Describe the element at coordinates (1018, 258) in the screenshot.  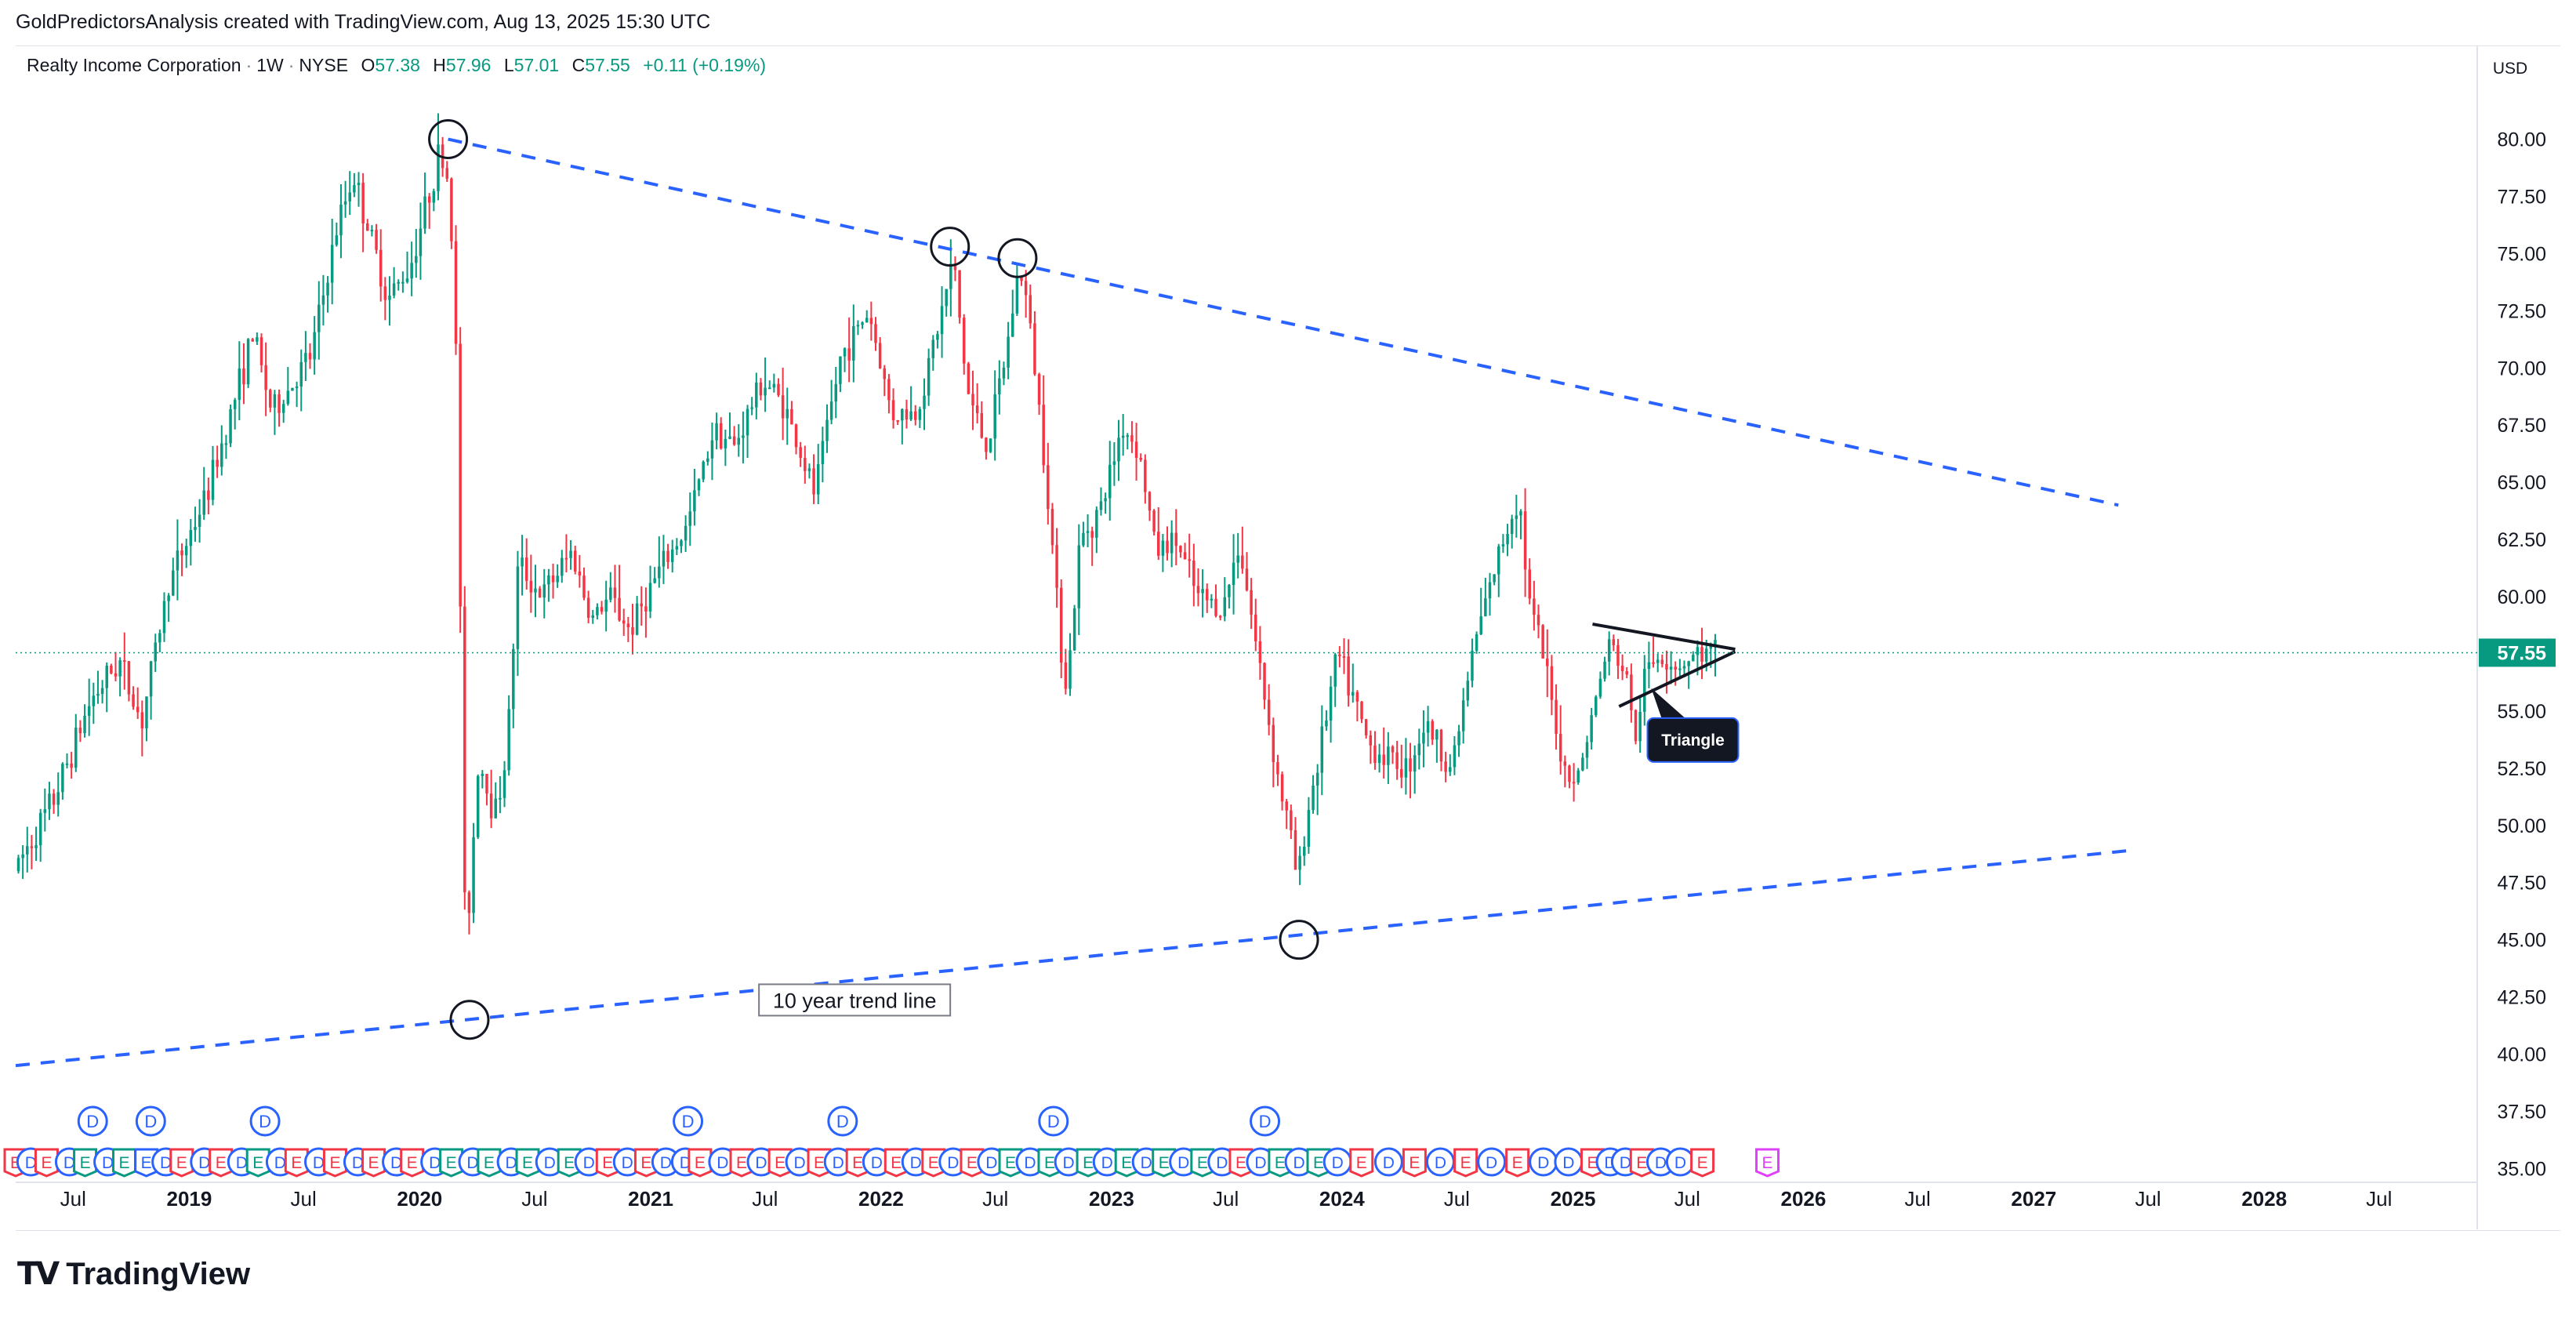
I see `pivot-circle-2022-august-high` at that location.